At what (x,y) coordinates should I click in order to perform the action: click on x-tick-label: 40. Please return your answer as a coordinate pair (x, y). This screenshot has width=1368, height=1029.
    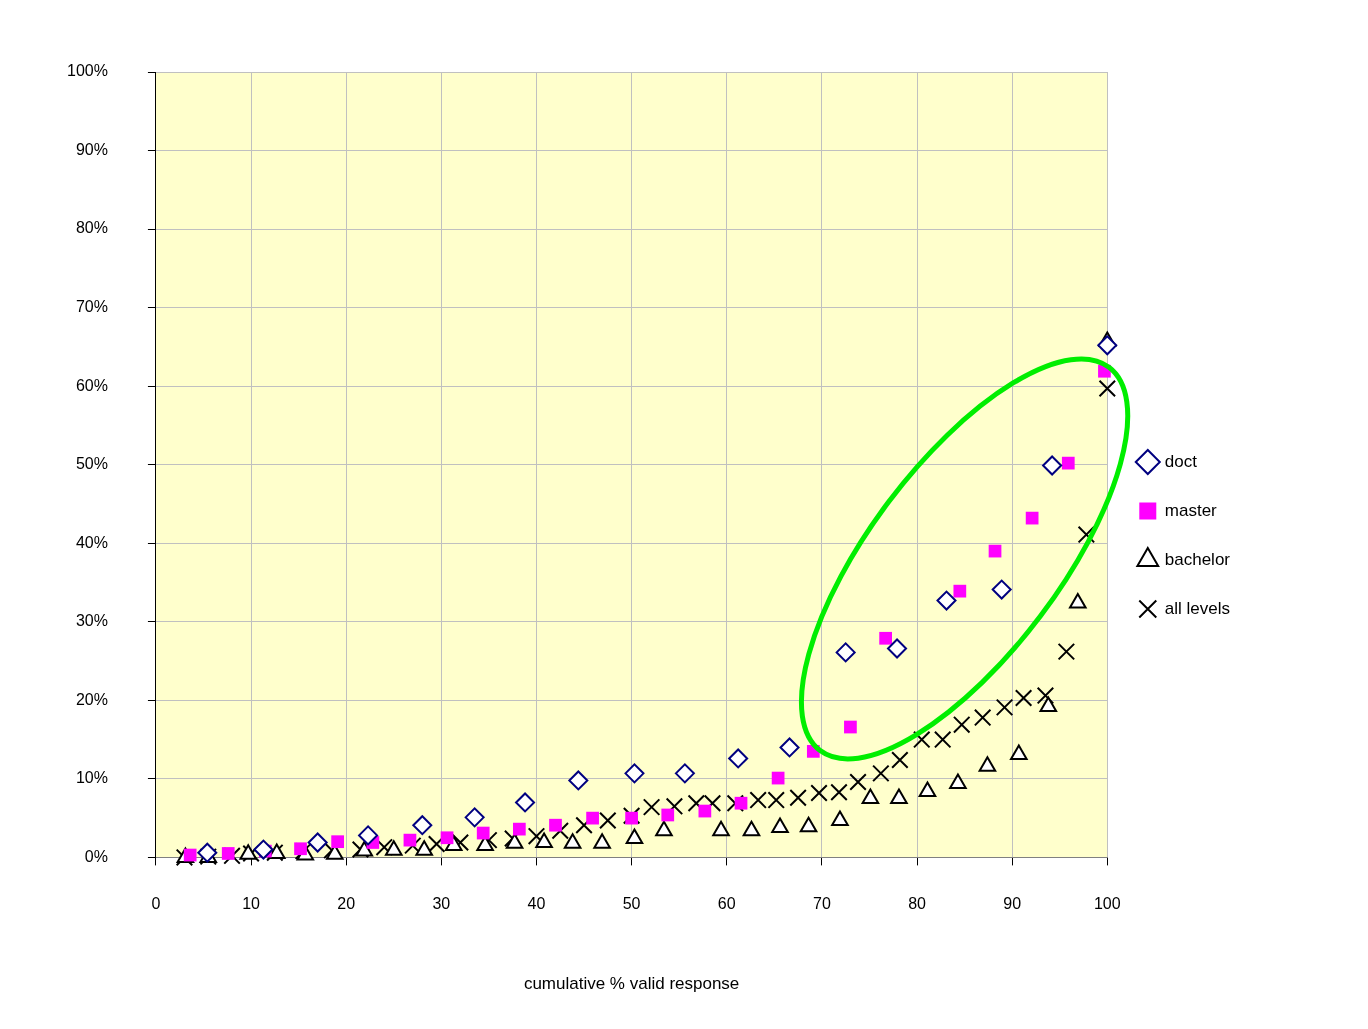
    Looking at the image, I should click on (536, 904).